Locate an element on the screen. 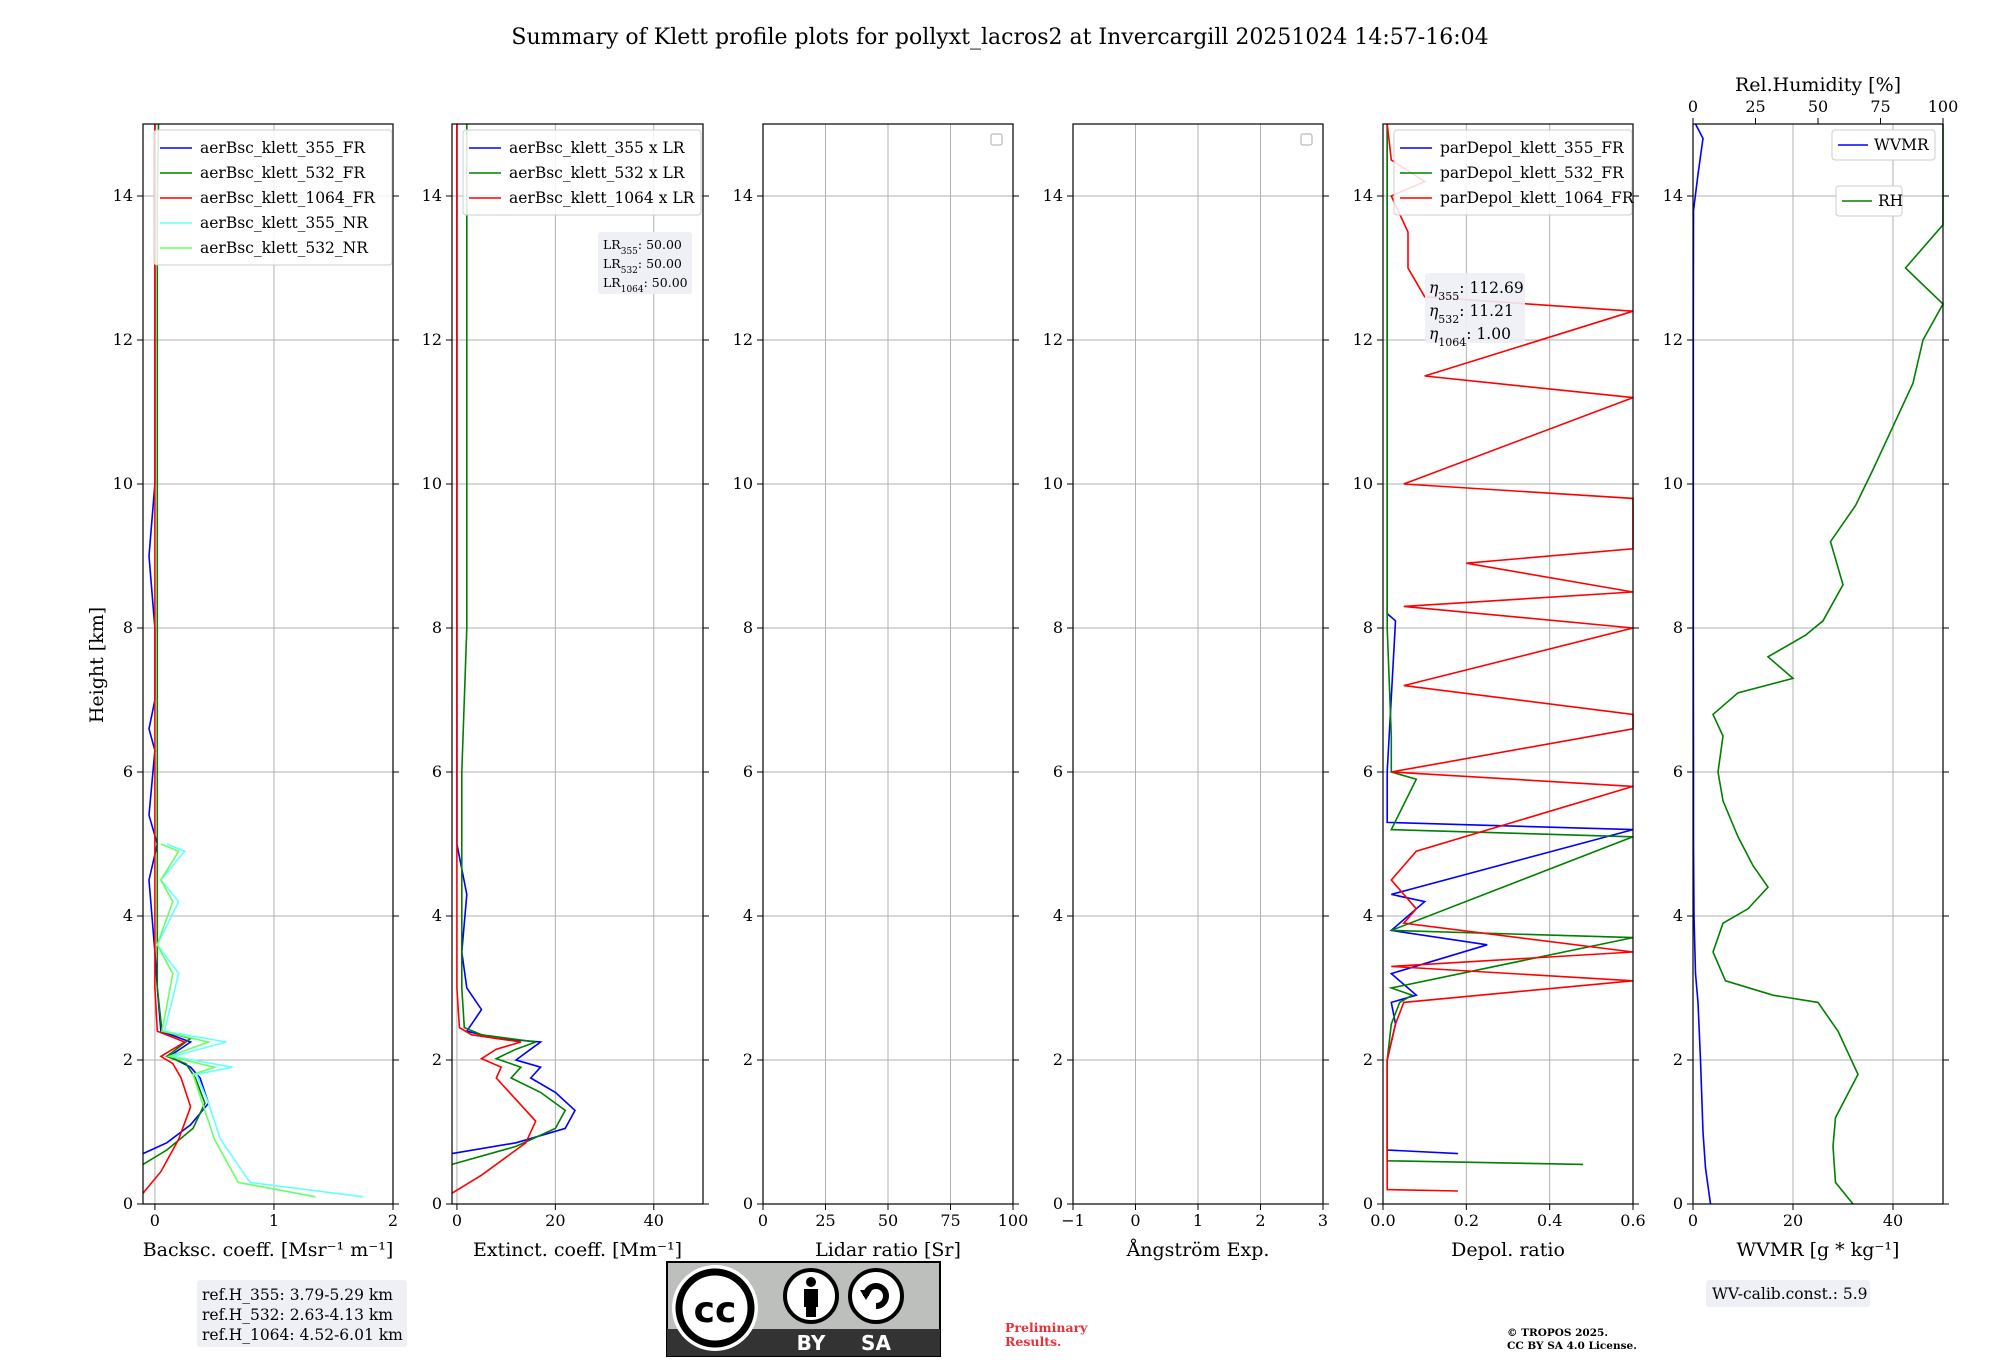 Image resolution: width=2000 pixels, height=1360 pixels. y-tick-label-5-0: 0 is located at coordinates (1368, 1203).